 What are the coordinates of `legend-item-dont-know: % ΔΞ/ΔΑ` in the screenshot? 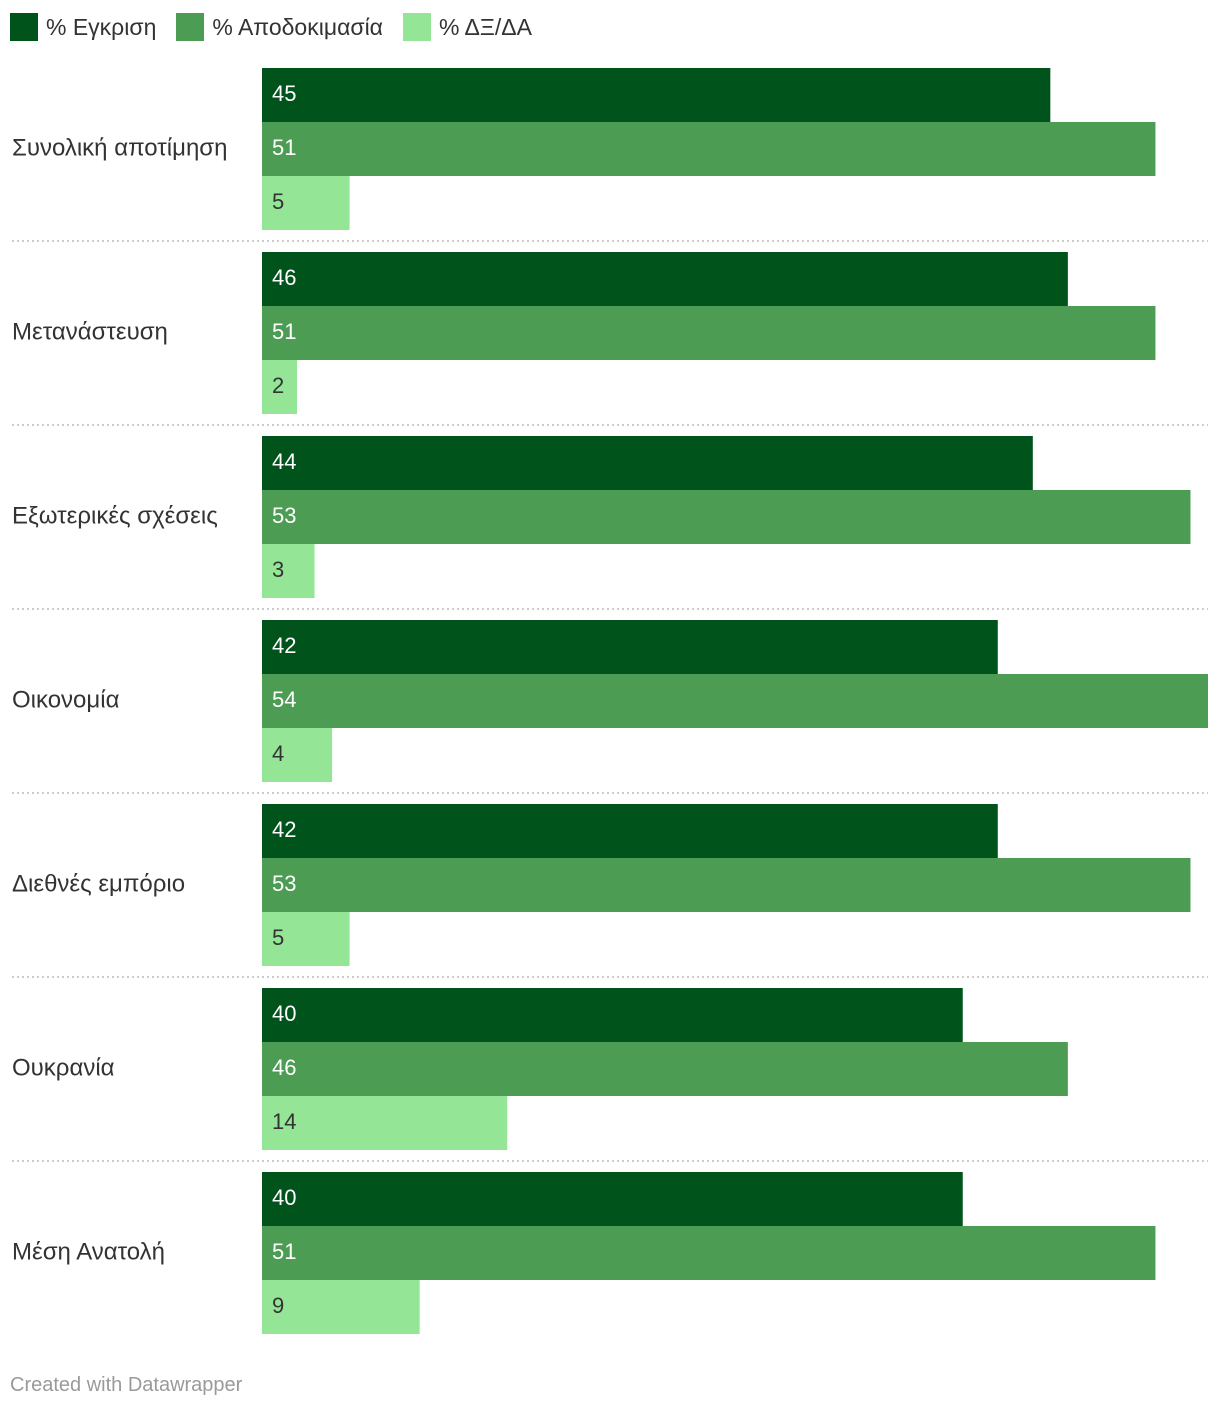 It's located at (467, 27).